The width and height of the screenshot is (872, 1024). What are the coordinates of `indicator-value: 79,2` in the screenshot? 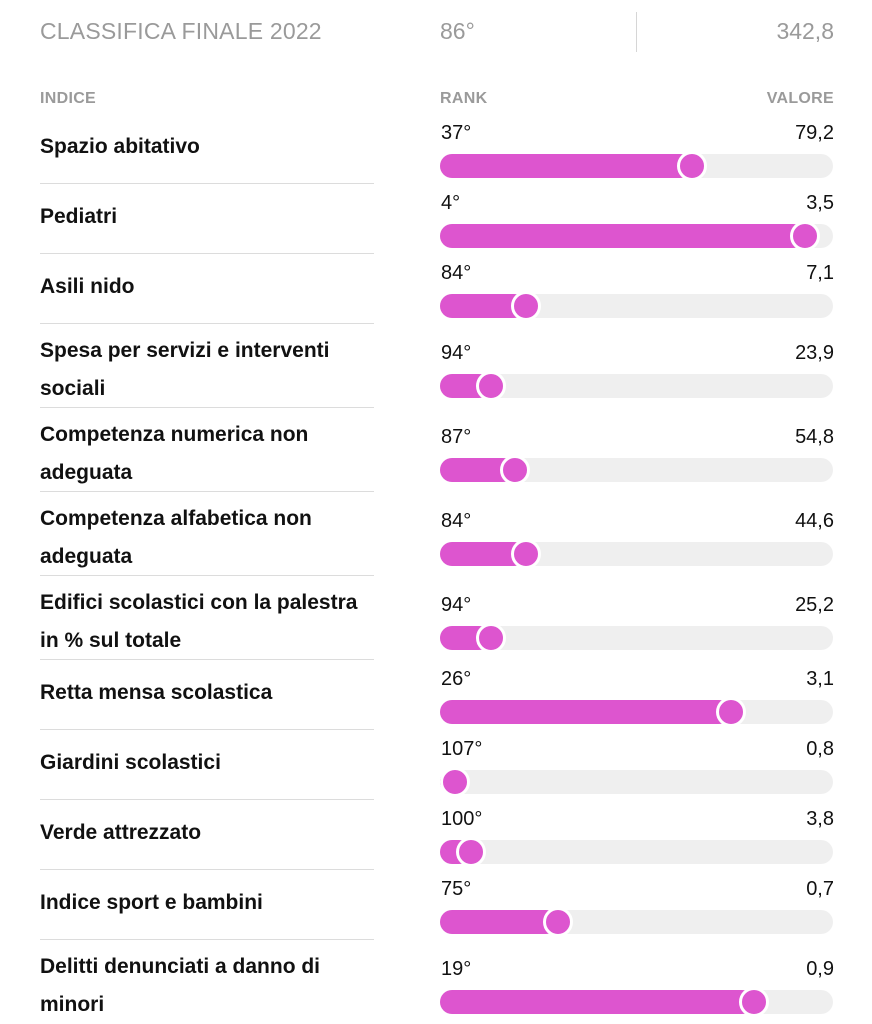 It's located at (814, 133).